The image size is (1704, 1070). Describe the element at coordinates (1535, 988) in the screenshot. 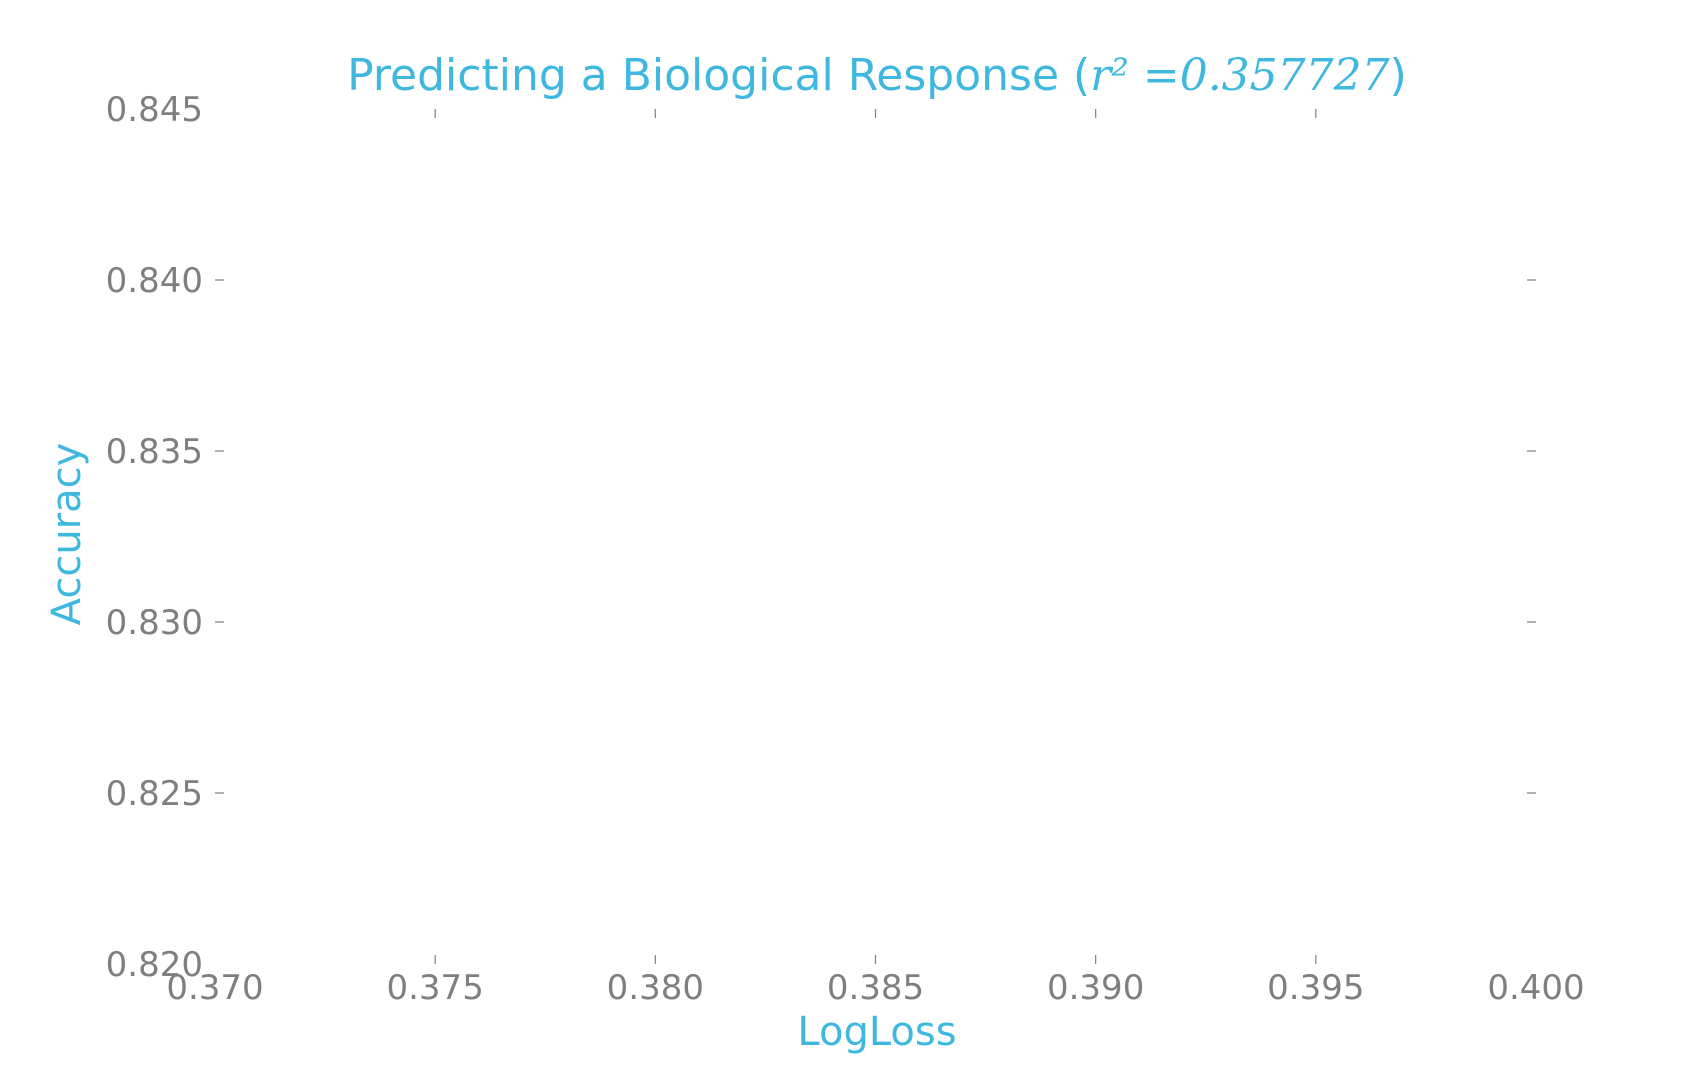

I see `x-tick-label: 0.400` at that location.